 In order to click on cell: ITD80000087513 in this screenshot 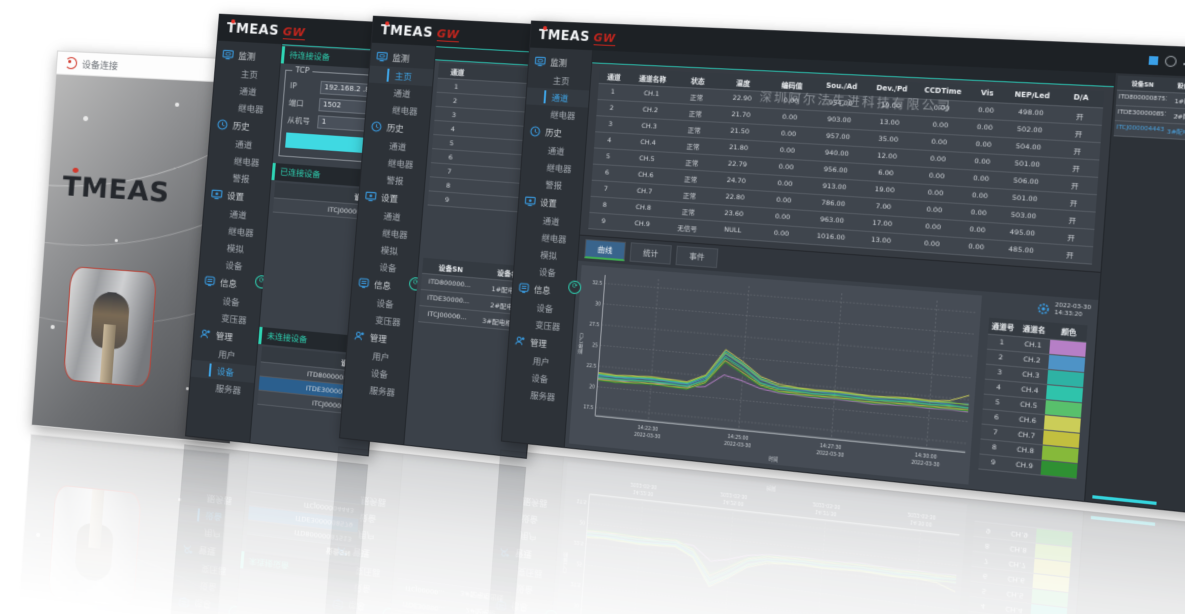, I will do `click(1143, 98)`.